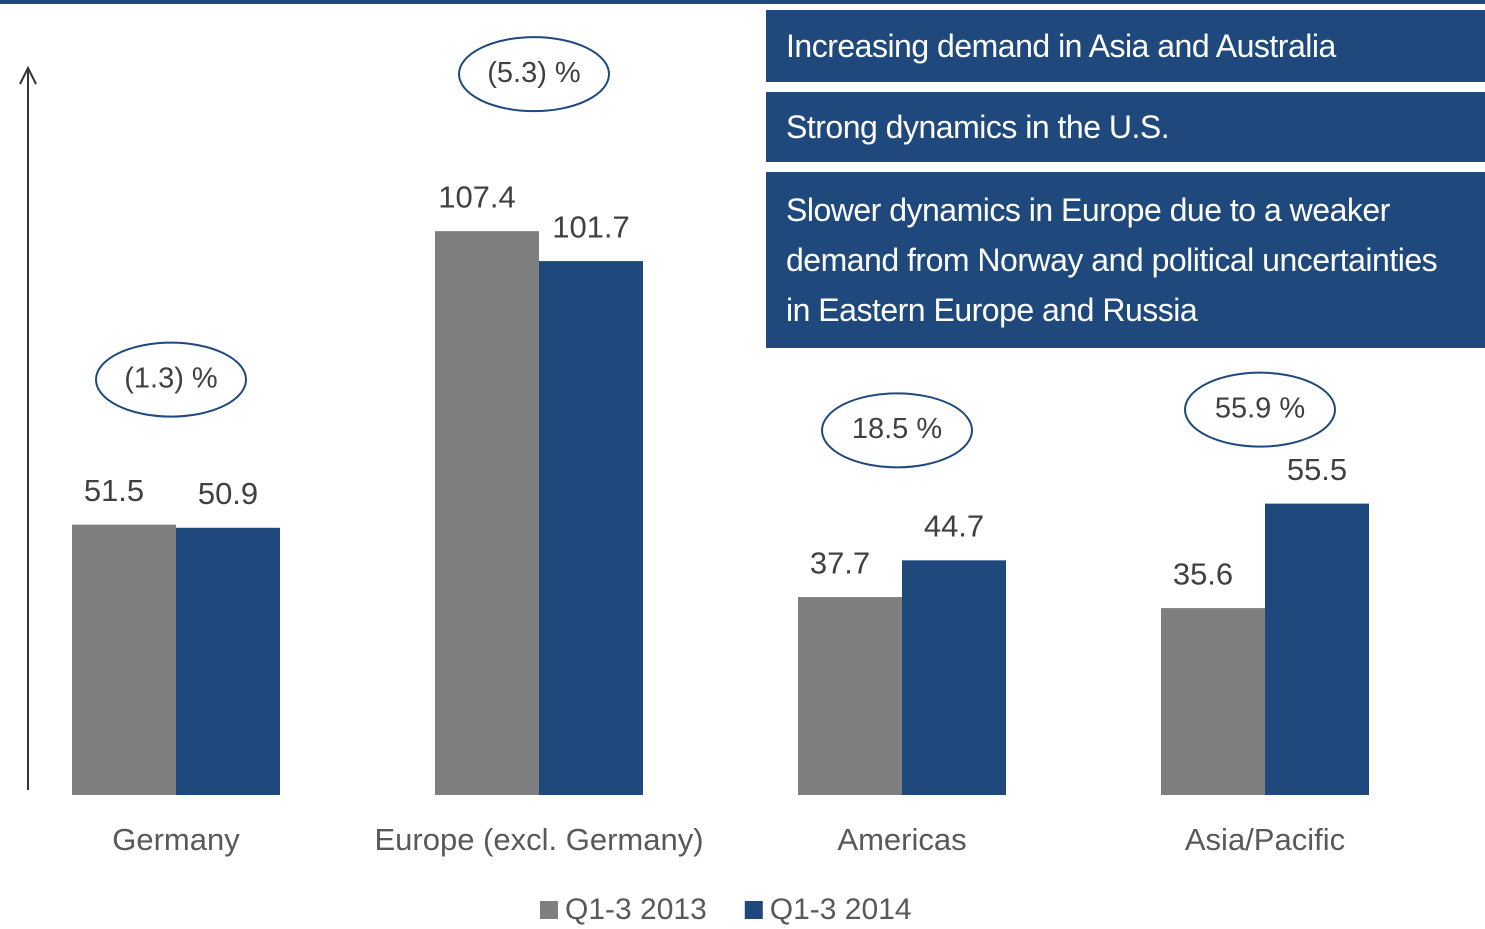  I want to click on x-tick-label: Germany, so click(176, 839).